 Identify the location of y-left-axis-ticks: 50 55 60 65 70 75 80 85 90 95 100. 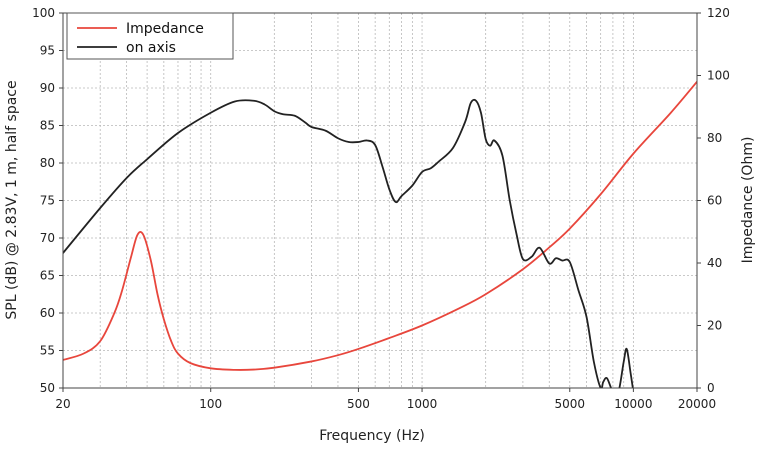
(47, 200).